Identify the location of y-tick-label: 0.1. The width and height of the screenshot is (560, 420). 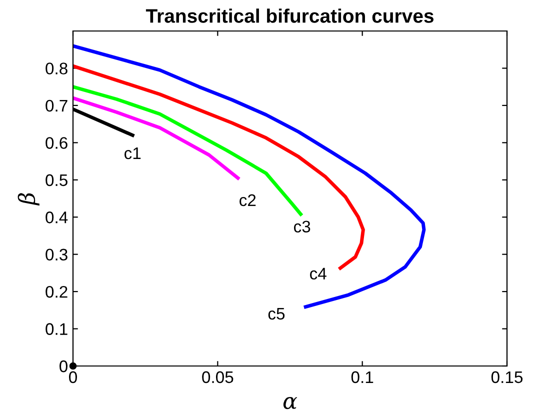
(57, 329).